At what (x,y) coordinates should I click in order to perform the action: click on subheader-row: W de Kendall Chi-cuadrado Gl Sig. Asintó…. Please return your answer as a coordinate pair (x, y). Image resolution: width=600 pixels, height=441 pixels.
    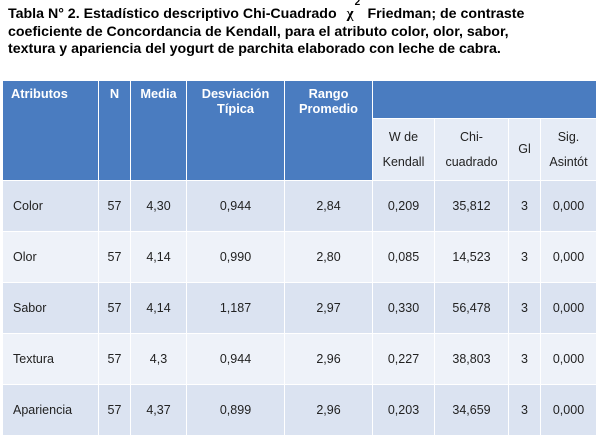
    Looking at the image, I should click on (300, 149).